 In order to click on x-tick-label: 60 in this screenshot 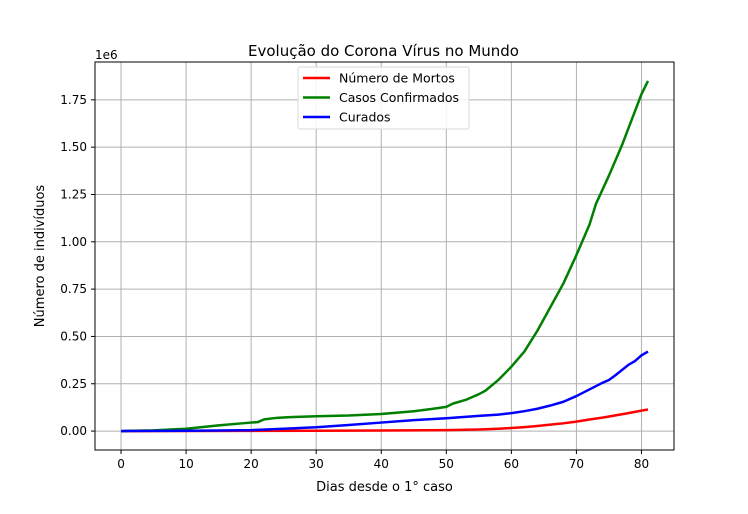, I will do `click(511, 464)`.